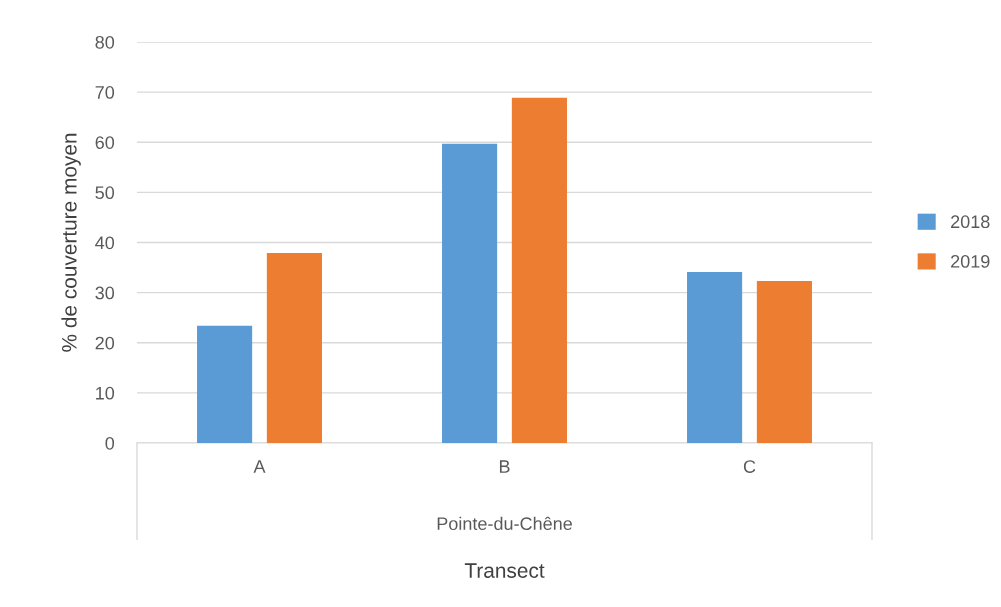  Describe the element at coordinates (259, 466) in the screenshot. I see `x-tick-label: A` at that location.